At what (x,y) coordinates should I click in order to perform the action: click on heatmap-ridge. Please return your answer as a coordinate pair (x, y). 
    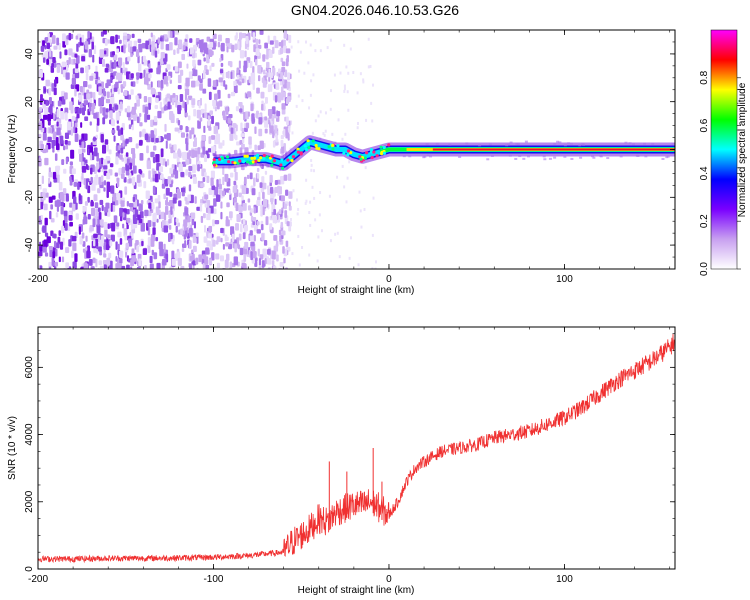
    Looking at the image, I should click on (443, 153).